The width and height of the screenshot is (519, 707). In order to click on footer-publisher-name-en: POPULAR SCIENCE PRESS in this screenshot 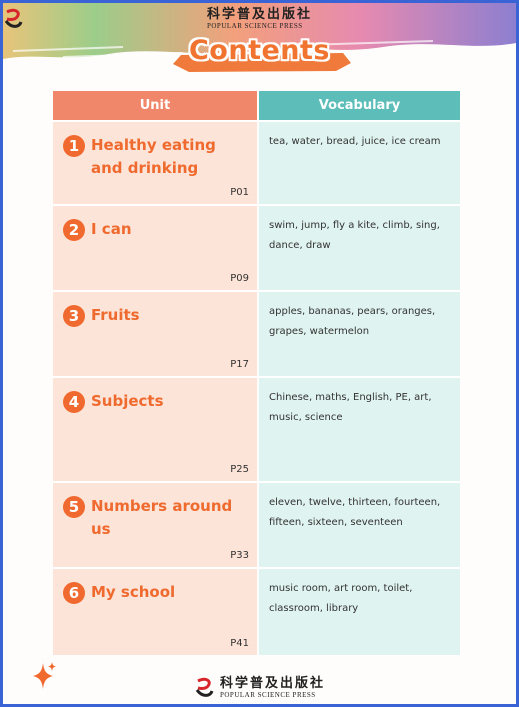, I will do `click(267, 695)`.